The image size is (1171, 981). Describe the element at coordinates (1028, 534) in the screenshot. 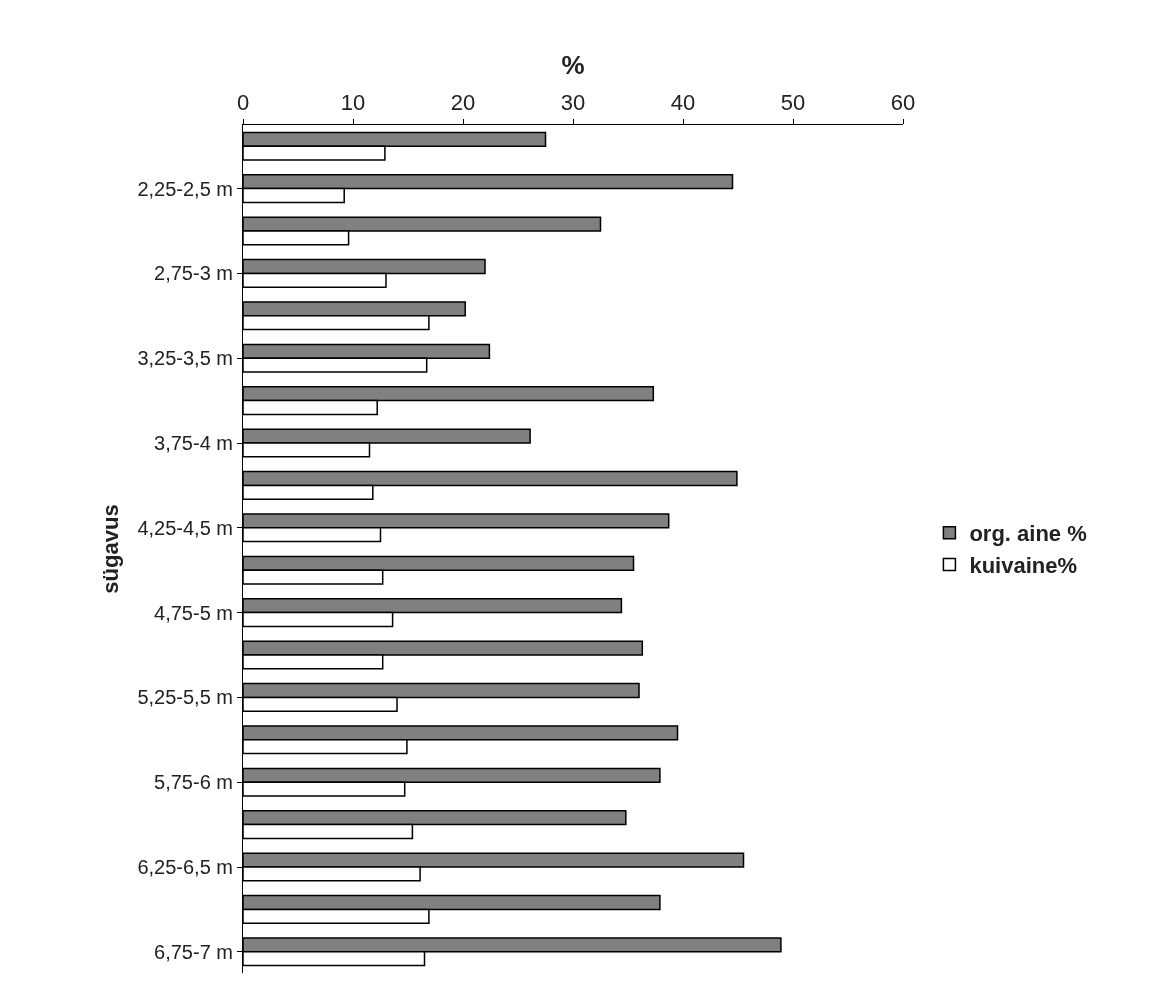

I see `legend-label: org. aine %` at that location.